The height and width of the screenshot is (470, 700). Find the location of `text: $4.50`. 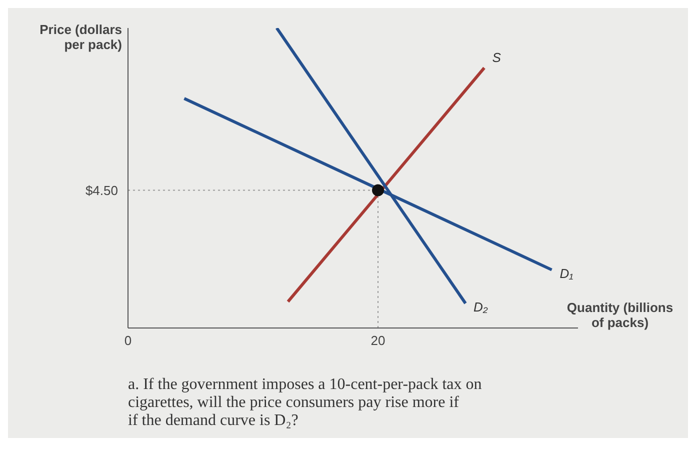

text: $4.50 is located at coordinates (101, 190).